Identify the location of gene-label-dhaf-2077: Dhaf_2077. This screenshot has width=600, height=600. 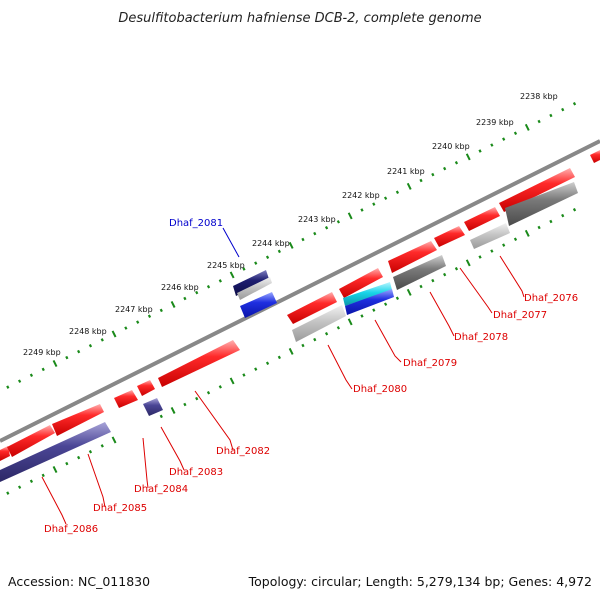
(520, 315).